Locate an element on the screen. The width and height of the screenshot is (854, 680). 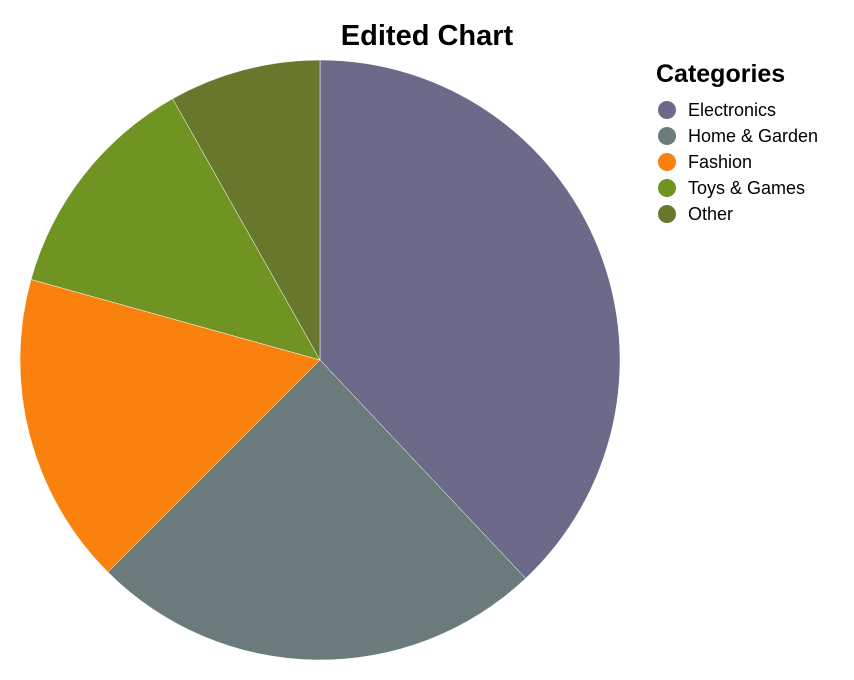
legend-label-toys-games: Toys & Games is located at coordinates (746, 188).